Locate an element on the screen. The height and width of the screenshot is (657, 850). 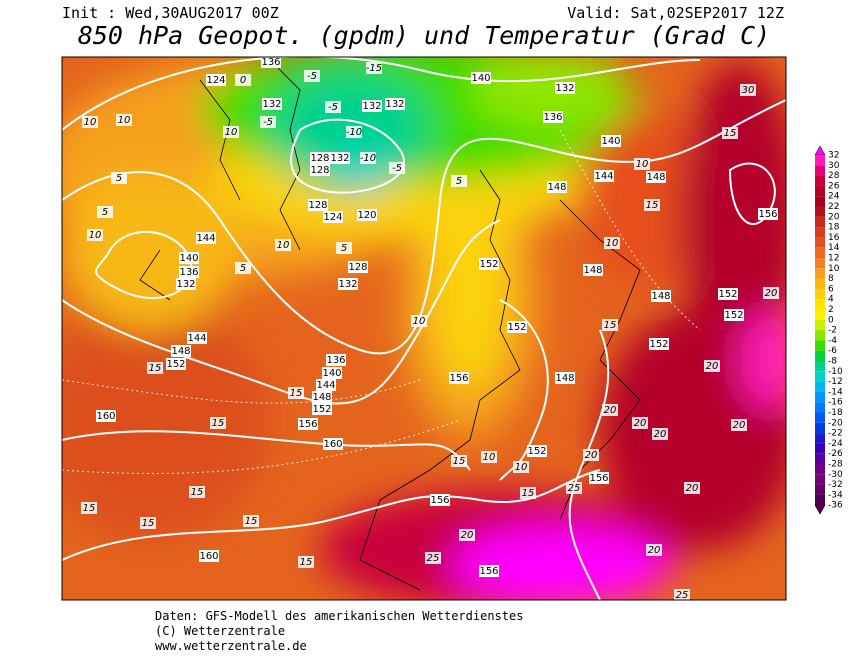
colorbar-label: -36 is located at coordinates (835, 506).